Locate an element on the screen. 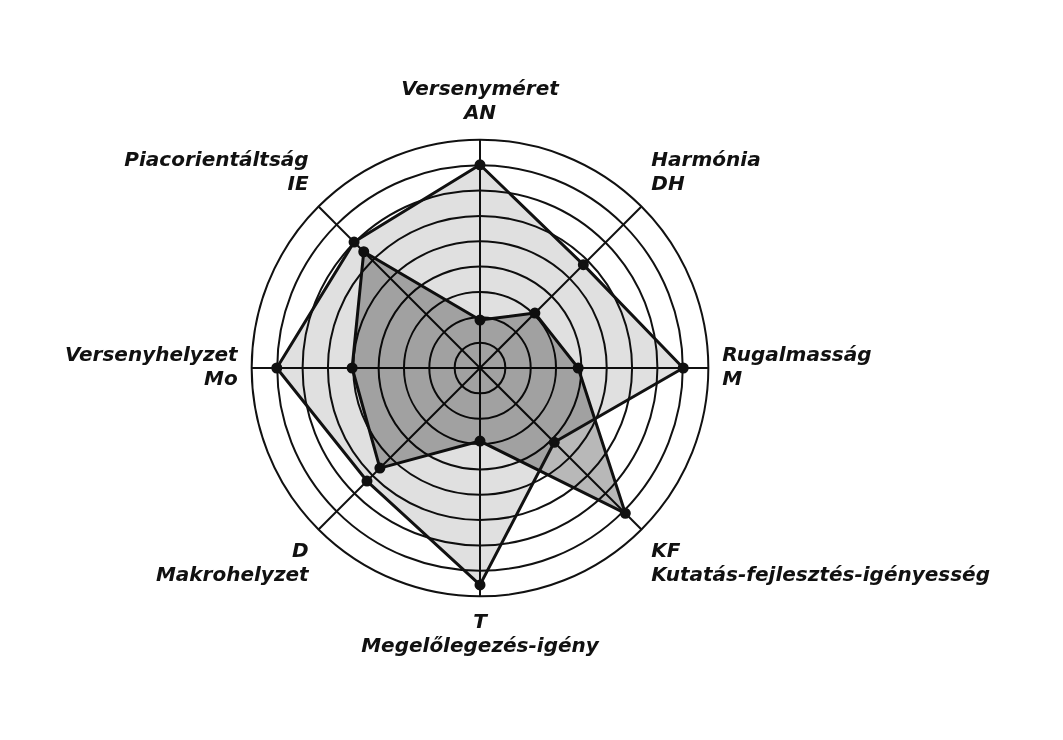  spoke-label: Harmónia DH is located at coordinates (706, 170).